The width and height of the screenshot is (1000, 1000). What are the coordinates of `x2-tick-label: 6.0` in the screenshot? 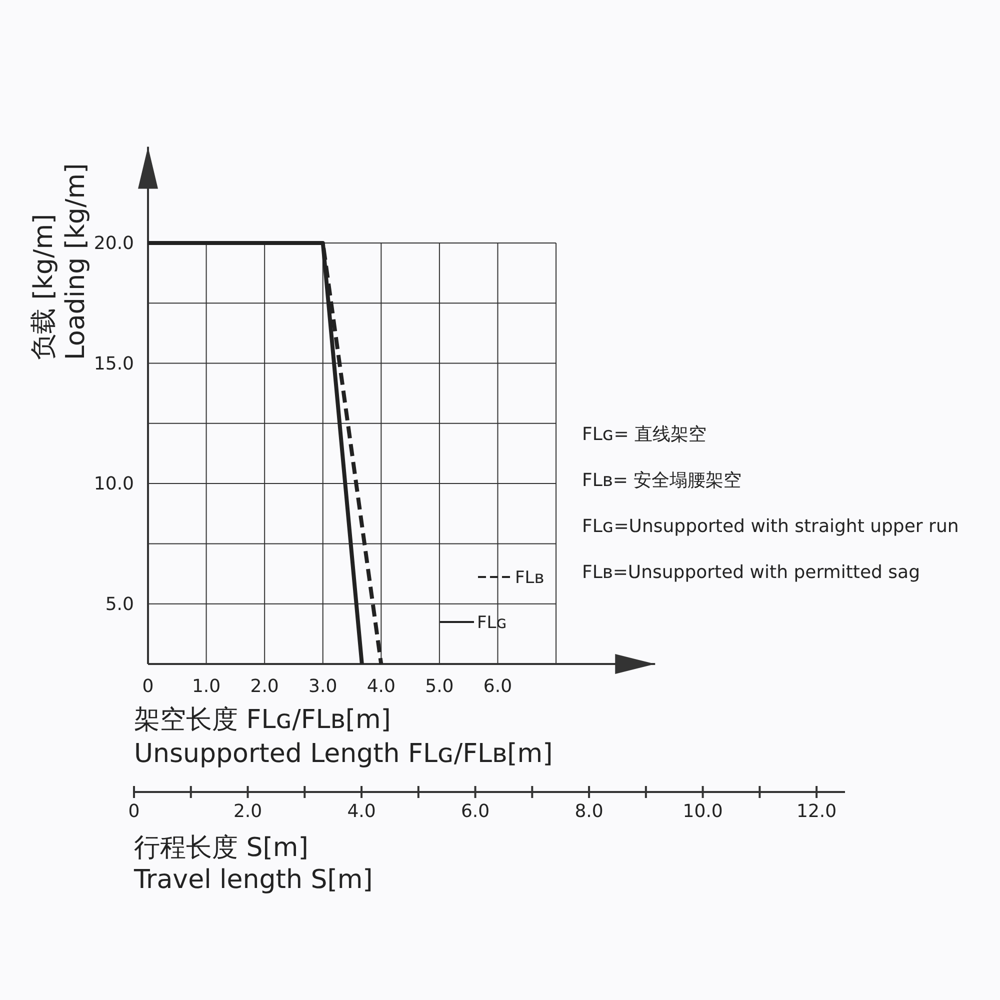 It's located at (475, 811).